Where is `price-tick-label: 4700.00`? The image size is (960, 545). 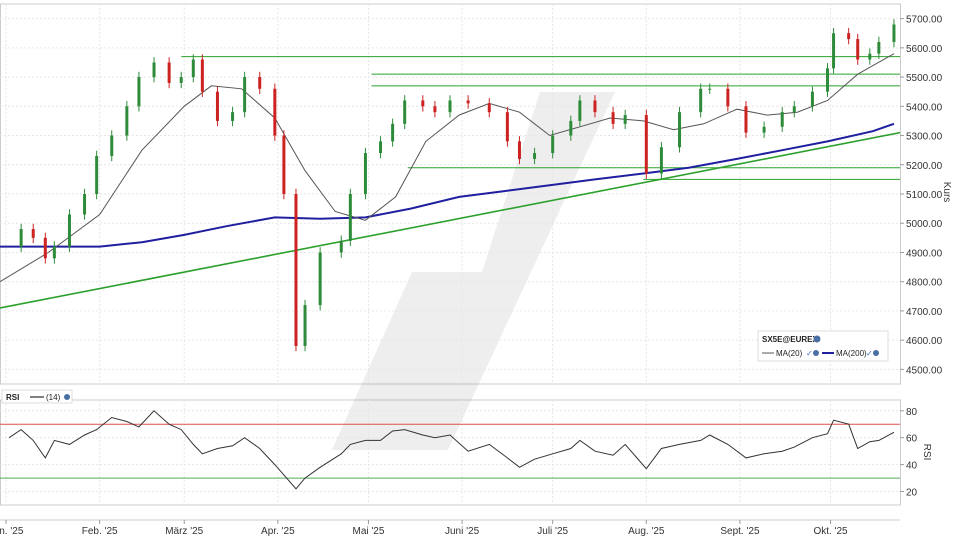 price-tick-label: 4700.00 is located at coordinates (924, 312).